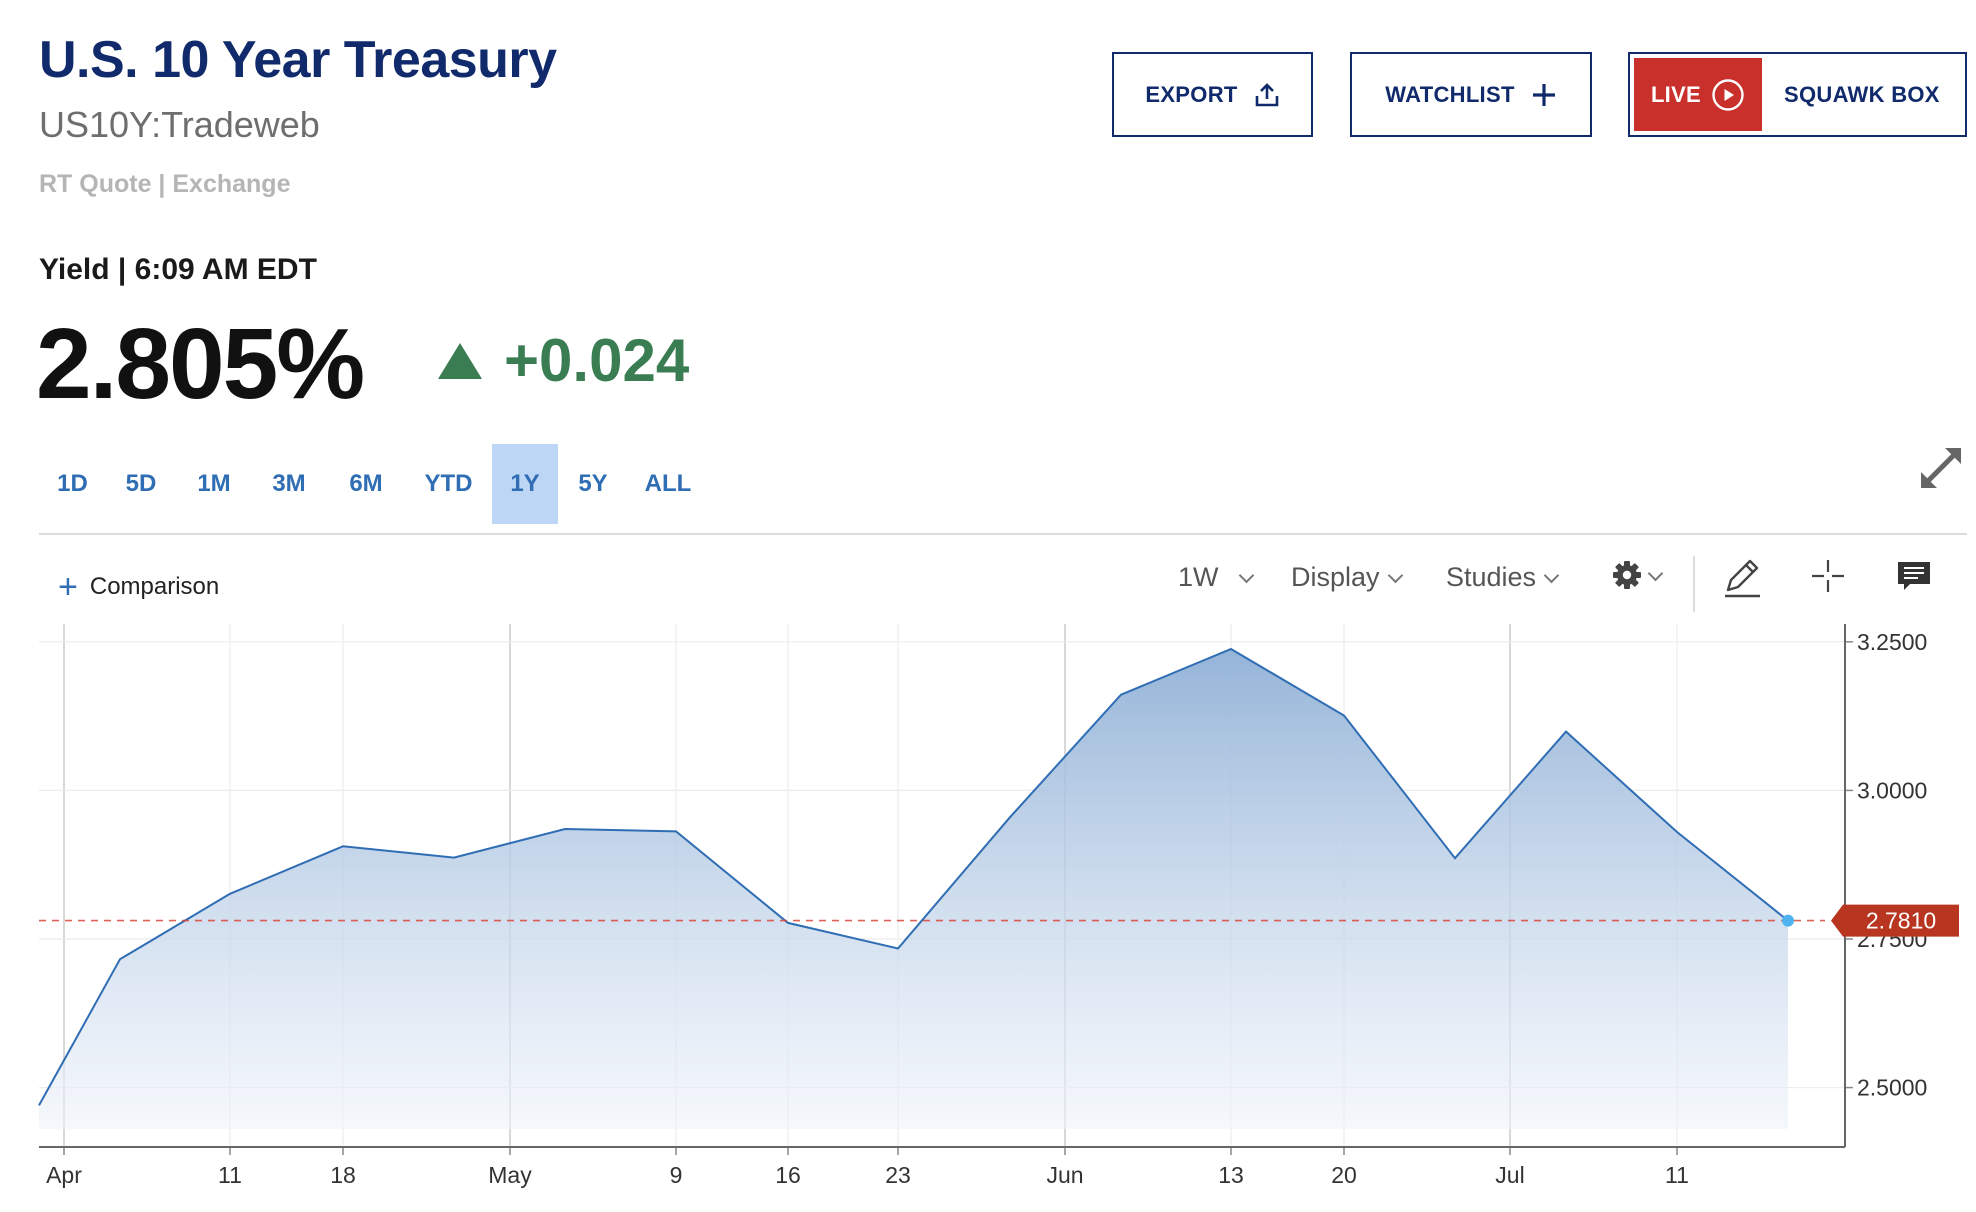 The height and width of the screenshot is (1212, 1976). I want to click on play-icon, so click(1728, 94).